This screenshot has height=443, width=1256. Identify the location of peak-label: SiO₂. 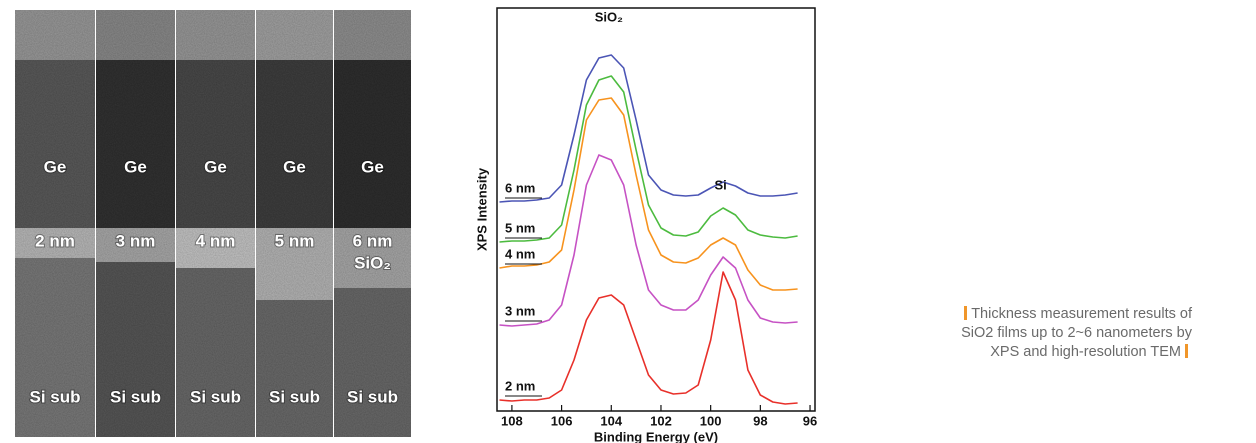
(609, 16).